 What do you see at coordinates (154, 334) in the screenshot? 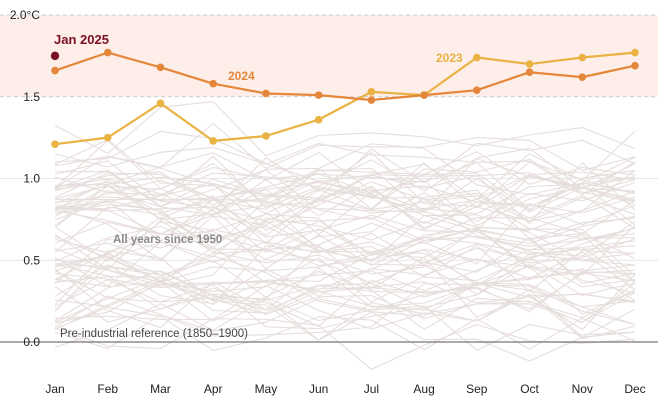
I see `pre-industrial-label: Pre-industrial reference (1850–1900)` at bounding box center [154, 334].